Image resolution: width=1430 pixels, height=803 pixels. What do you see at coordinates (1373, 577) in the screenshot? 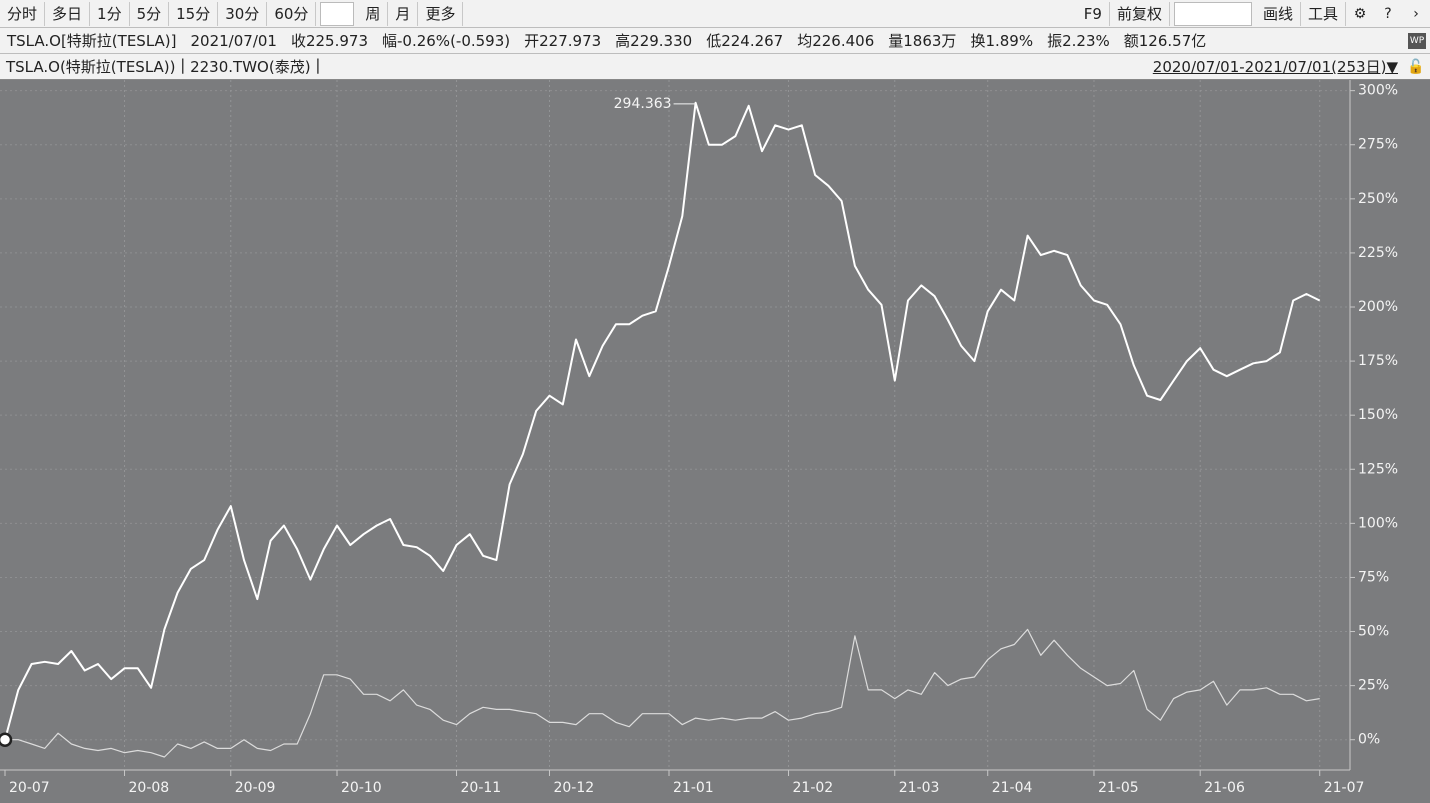
I see `y-tick-label: 75%` at bounding box center [1373, 577].